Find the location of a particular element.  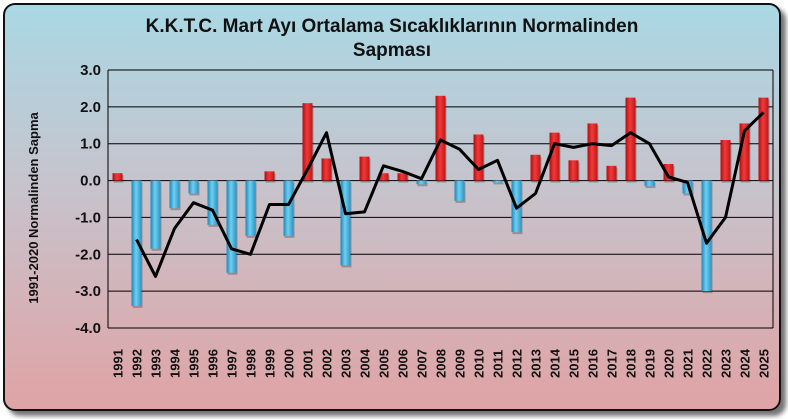

x-tick-label: 1999 is located at coordinates (270, 363).